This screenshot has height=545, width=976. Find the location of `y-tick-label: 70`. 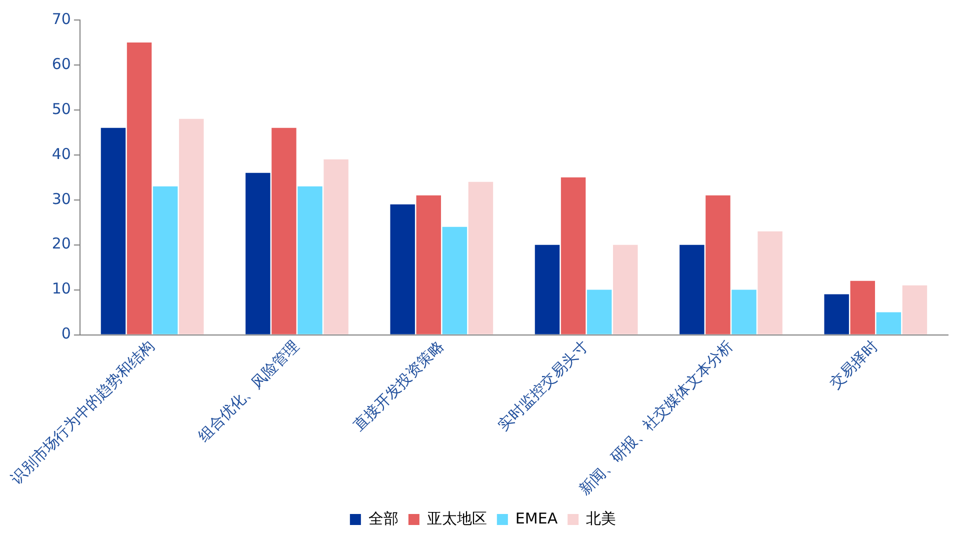

y-tick-label: 70 is located at coordinates (61, 19).